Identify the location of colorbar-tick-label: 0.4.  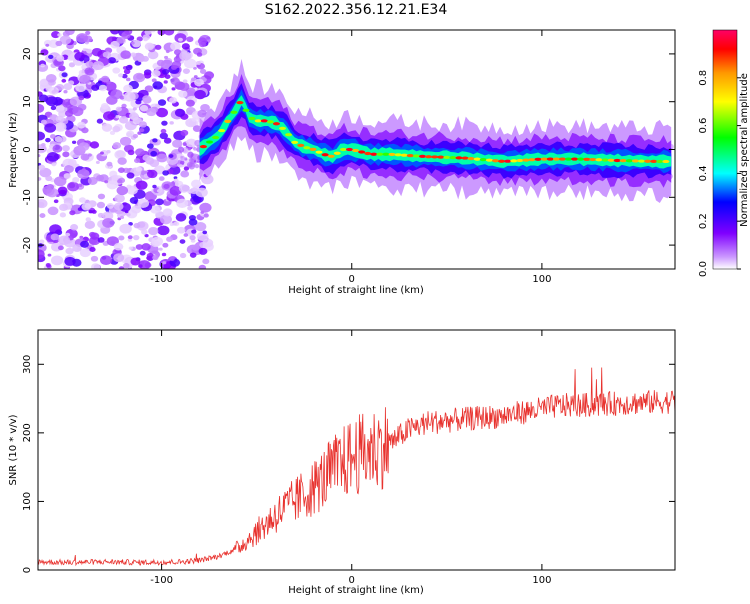
(703, 173).